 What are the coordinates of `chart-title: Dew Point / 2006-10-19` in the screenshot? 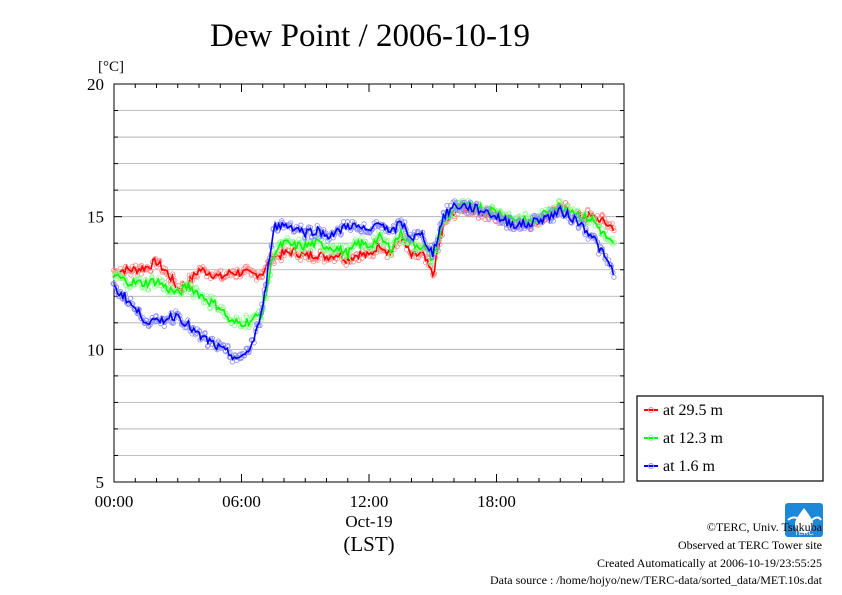 It's located at (370, 36).